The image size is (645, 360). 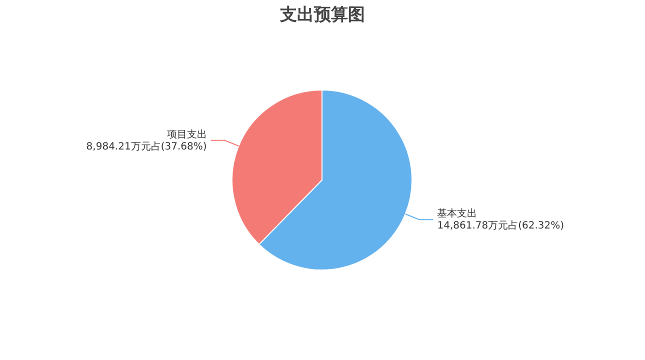 What do you see at coordinates (277, 167) in the screenshot?
I see `pie-slice` at bounding box center [277, 167].